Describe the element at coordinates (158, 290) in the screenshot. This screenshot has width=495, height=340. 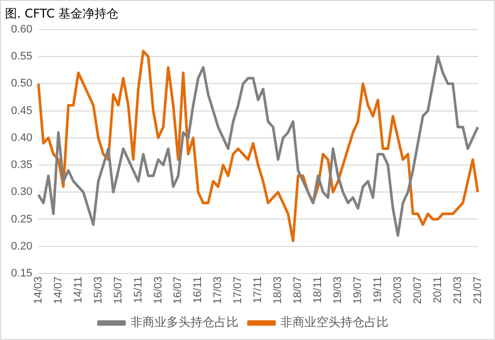
I see `x-tick-label: 16/03` at that location.